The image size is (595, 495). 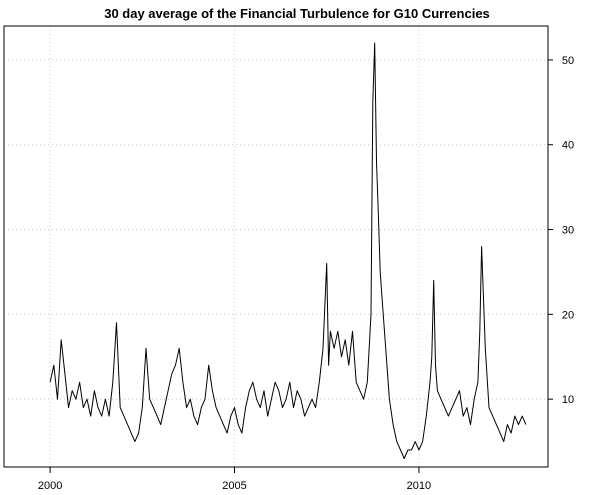 What do you see at coordinates (561, 230) in the screenshot?
I see `y-axis: 10 20 30 40 50` at bounding box center [561, 230].